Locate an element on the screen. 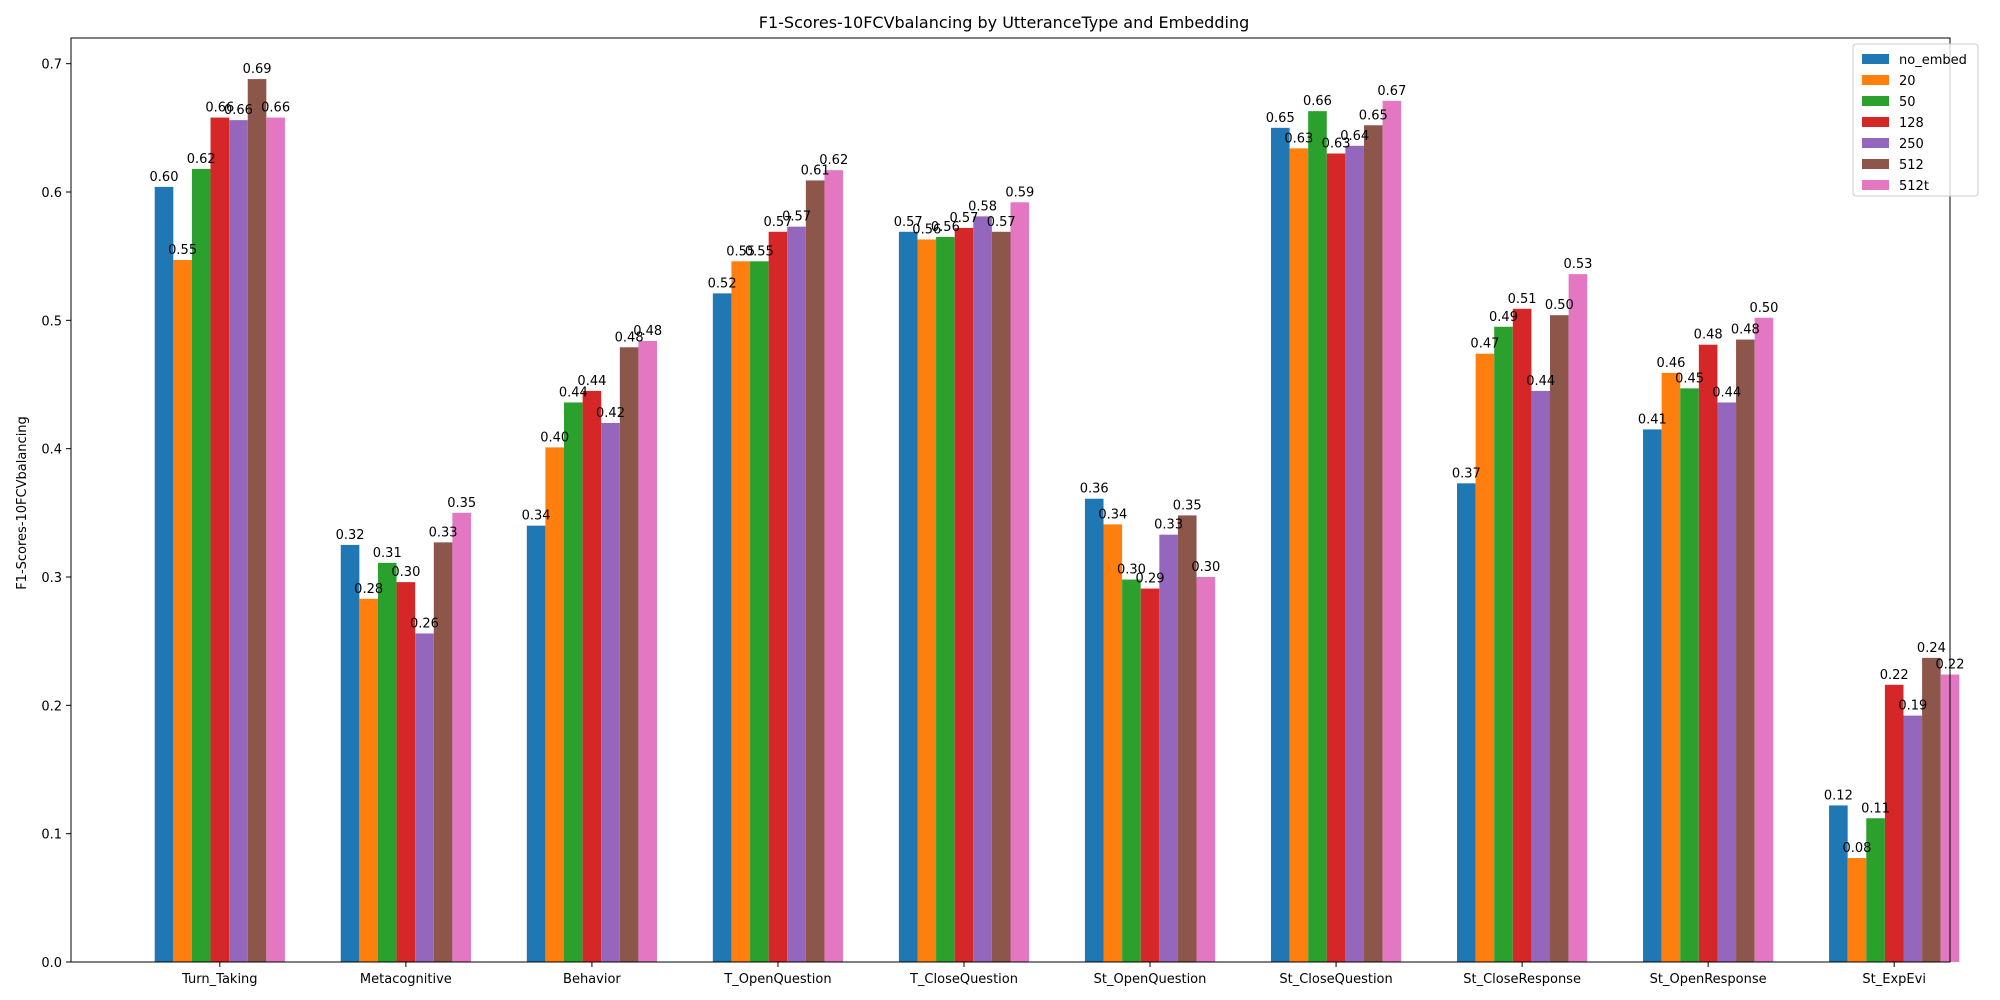  x-tick-label-St_ExpEvi: St_ExpEvi is located at coordinates (1894, 979).